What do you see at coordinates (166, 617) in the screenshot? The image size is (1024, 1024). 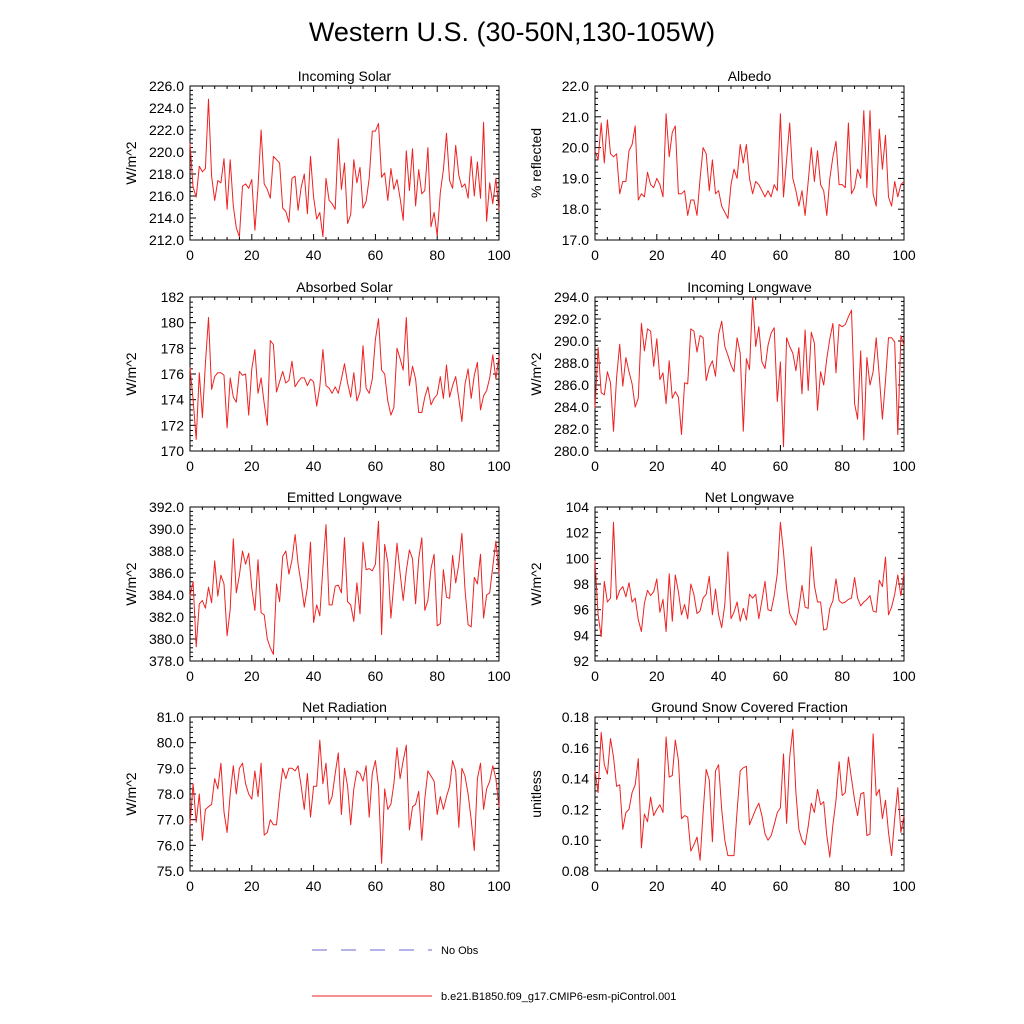 I see `y-tick-label: 382.0` at bounding box center [166, 617].